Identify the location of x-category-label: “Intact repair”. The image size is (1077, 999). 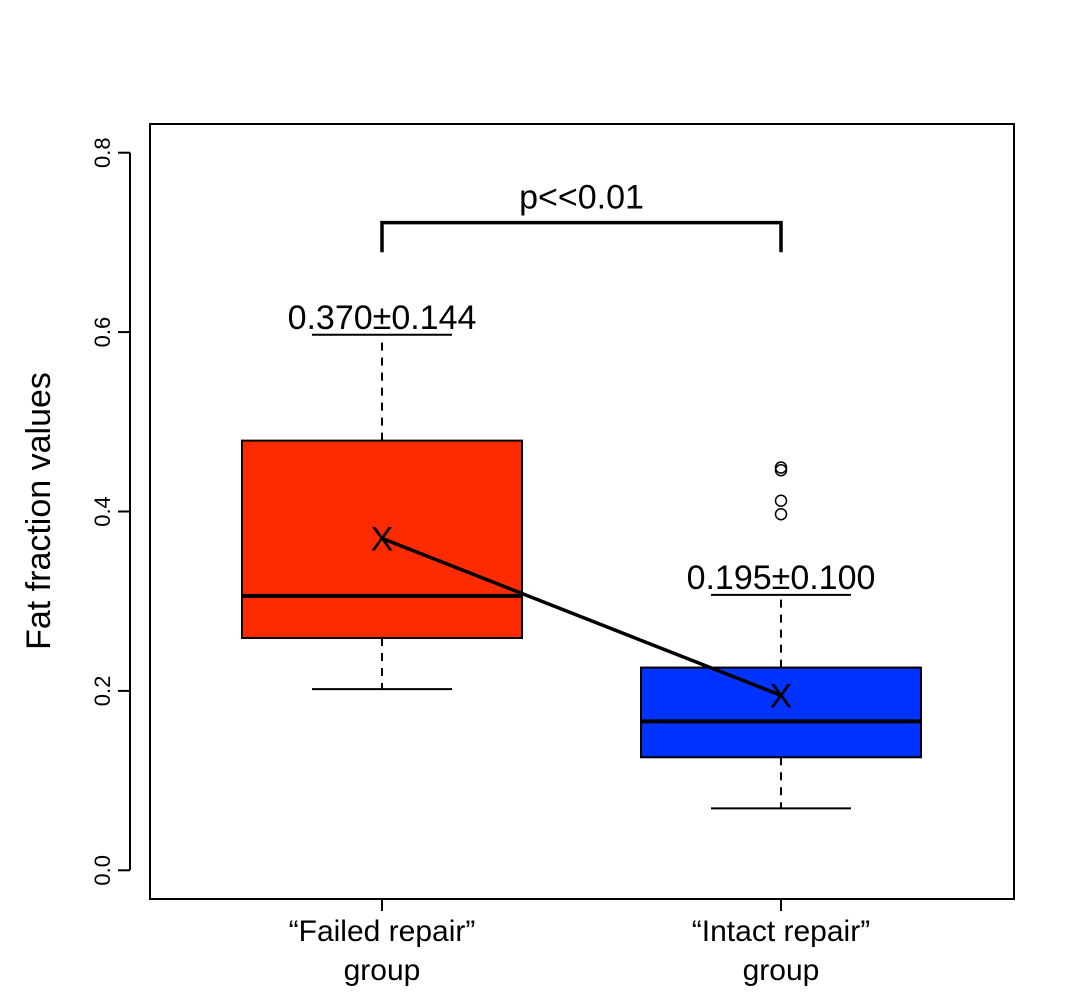
(781, 931).